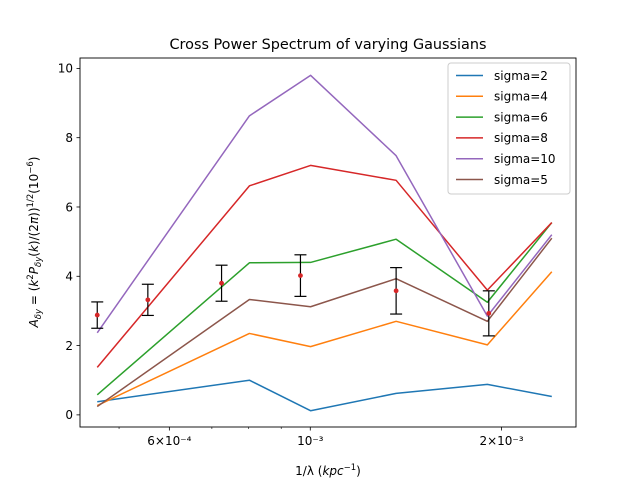  What do you see at coordinates (69, 277) in the screenshot?
I see `y-tick-label: 4` at bounding box center [69, 277].